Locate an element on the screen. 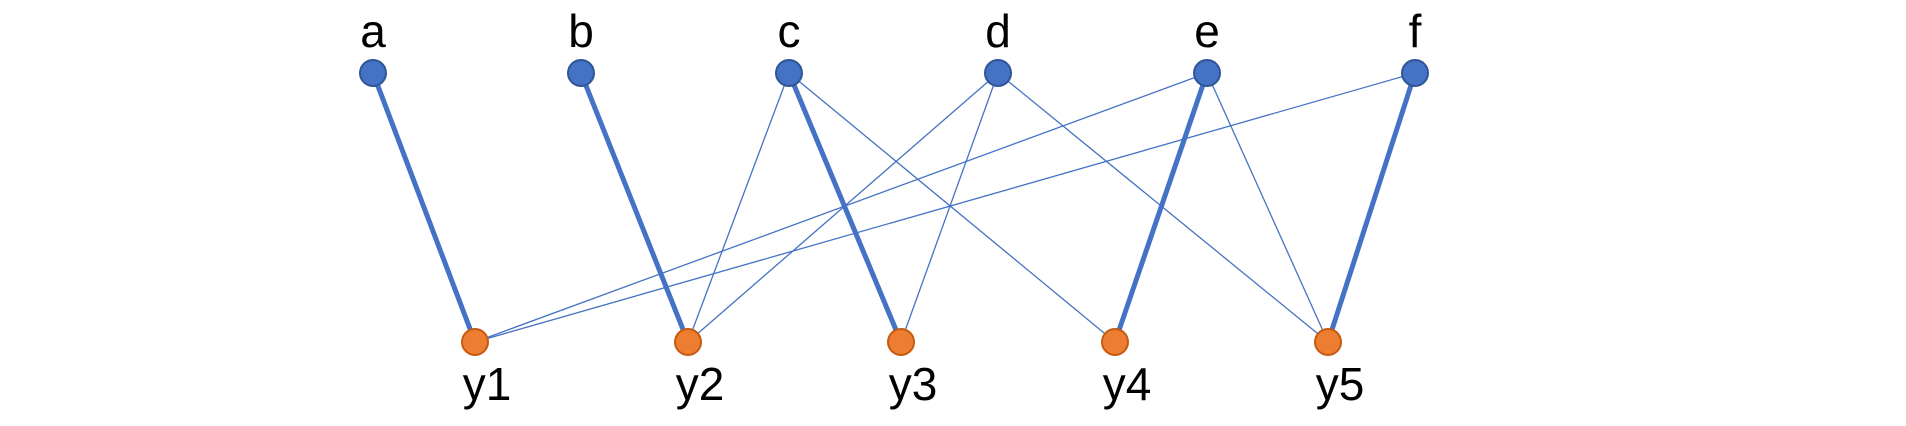 This screenshot has width=1906, height=426. edge-c-y4 is located at coordinates (952, 207).